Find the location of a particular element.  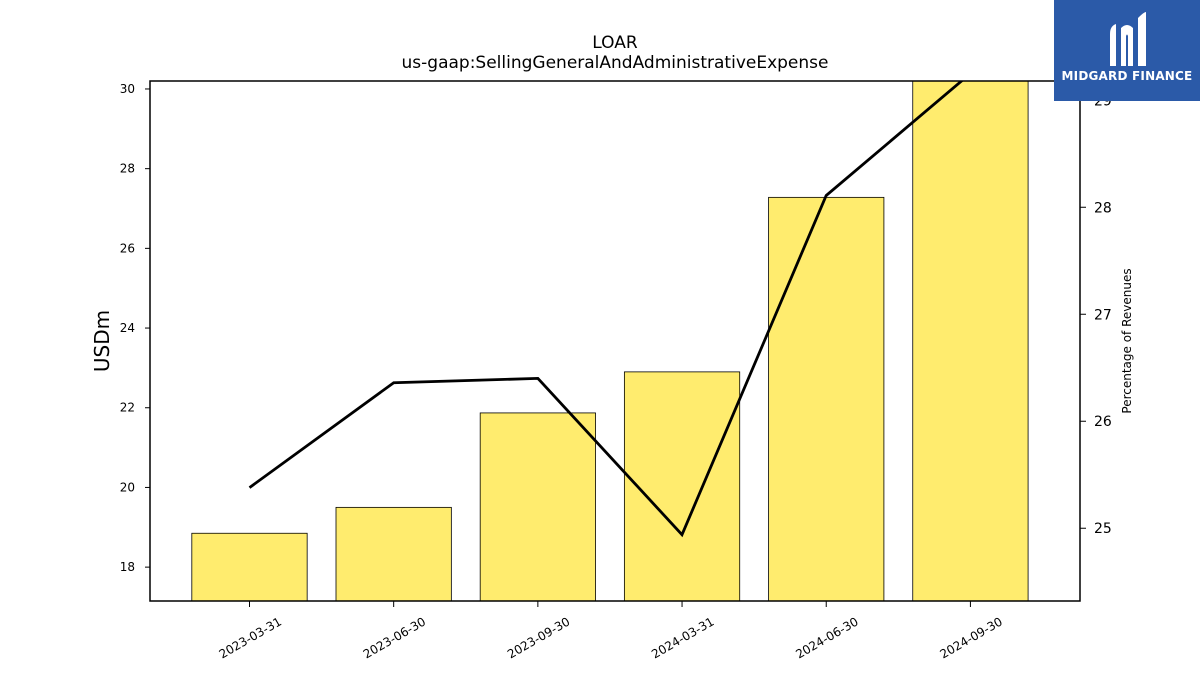

y-right-tick-label: 26 is located at coordinates (1103, 422).